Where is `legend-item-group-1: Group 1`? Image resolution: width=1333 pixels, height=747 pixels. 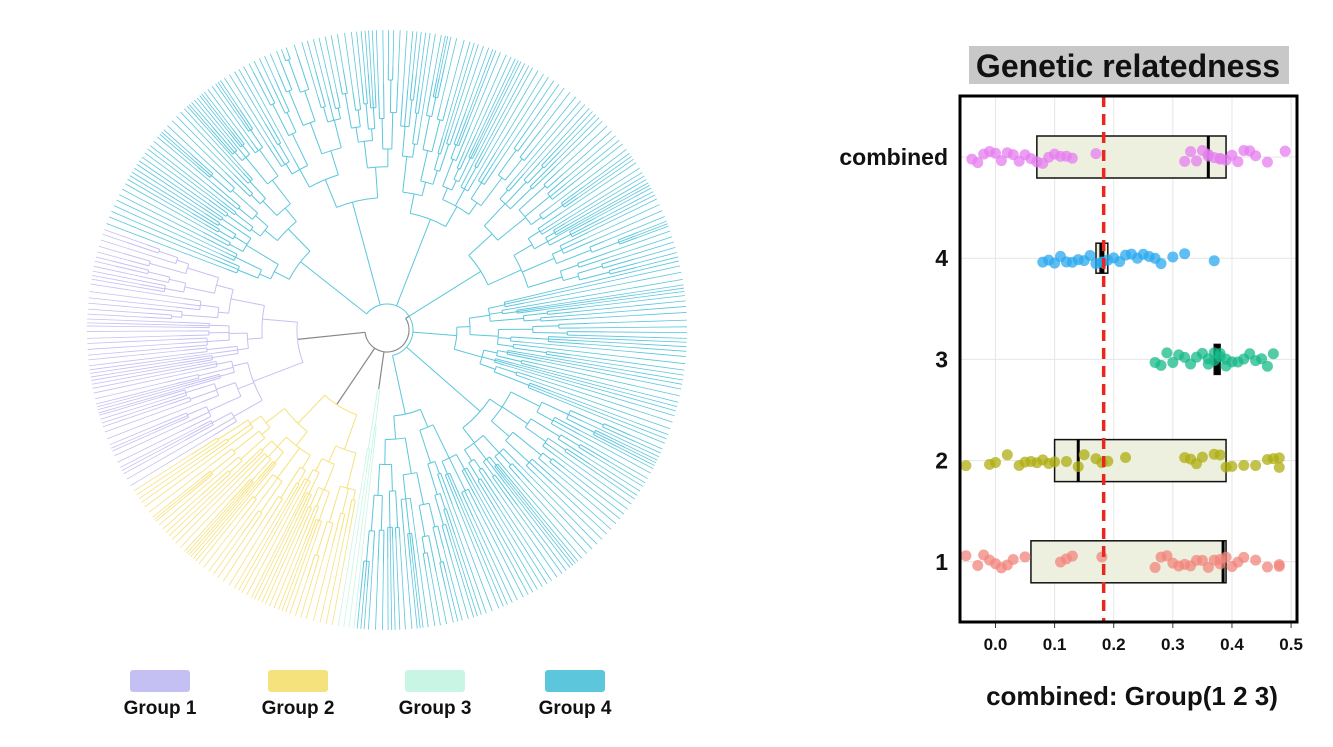
legend-item-group-1: Group 1 is located at coordinates (160, 695).